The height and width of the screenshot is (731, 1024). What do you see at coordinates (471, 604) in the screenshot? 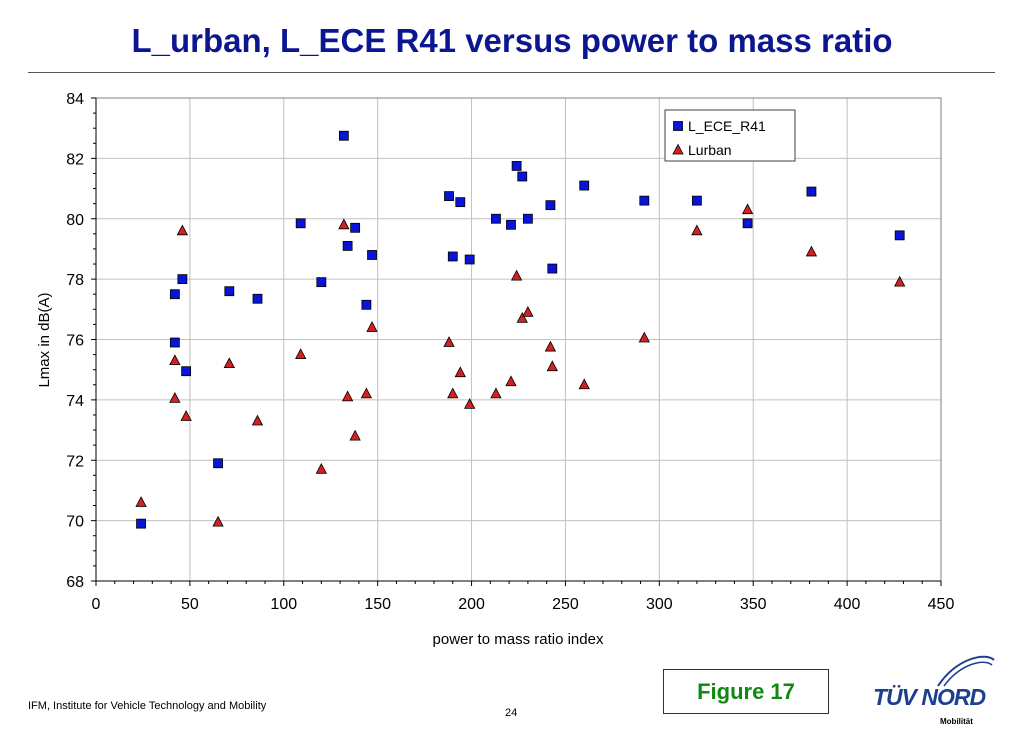
I see `x-tick-label: 200` at bounding box center [471, 604].